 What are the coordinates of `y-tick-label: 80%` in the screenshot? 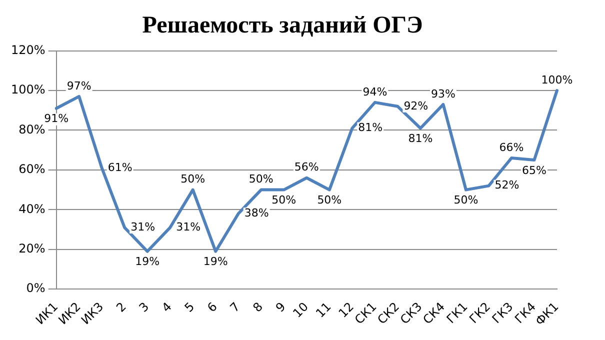 It's located at (32, 129).